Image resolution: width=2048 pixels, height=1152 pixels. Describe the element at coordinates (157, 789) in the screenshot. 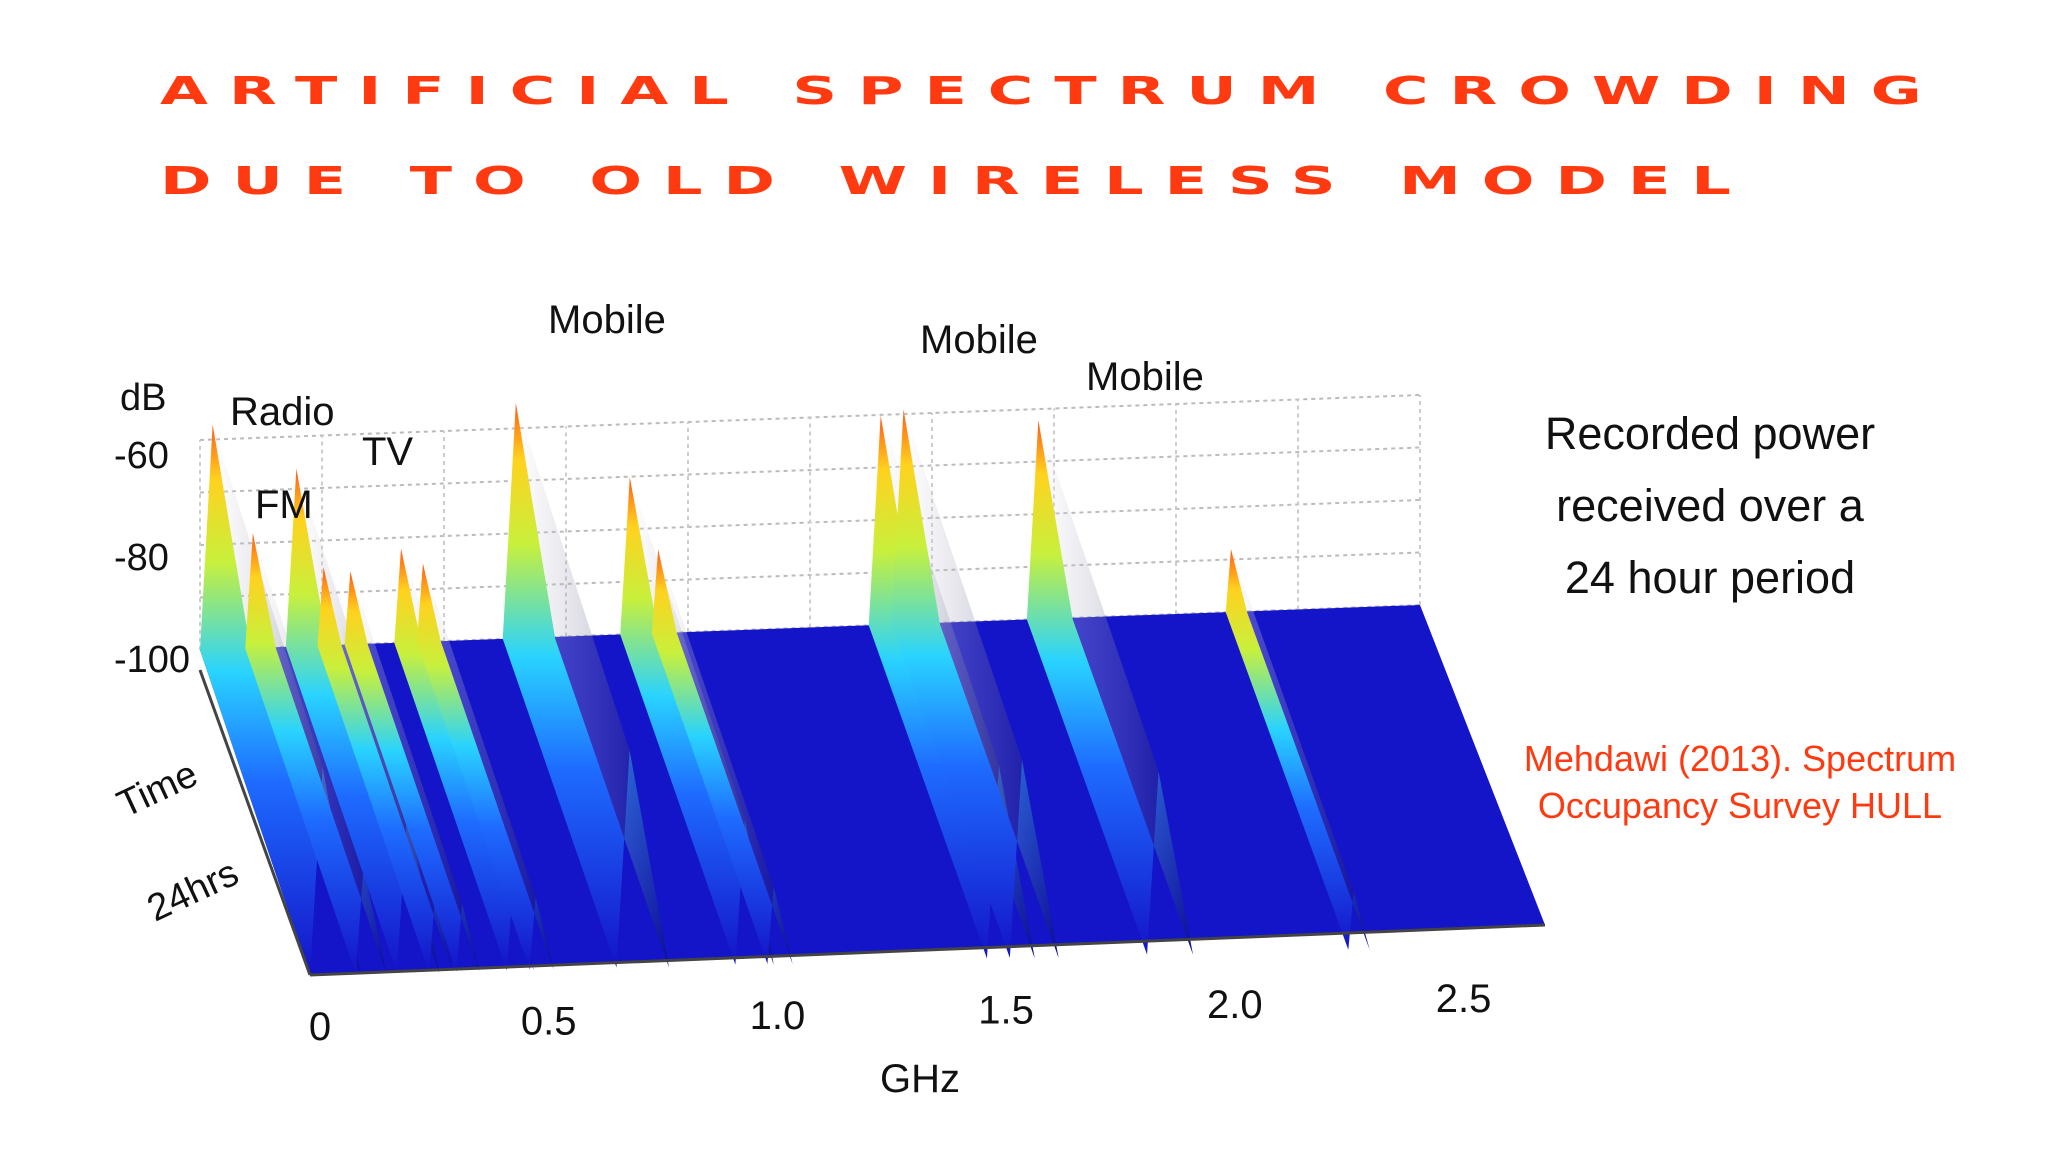

I see `time-axis-label: Time` at that location.